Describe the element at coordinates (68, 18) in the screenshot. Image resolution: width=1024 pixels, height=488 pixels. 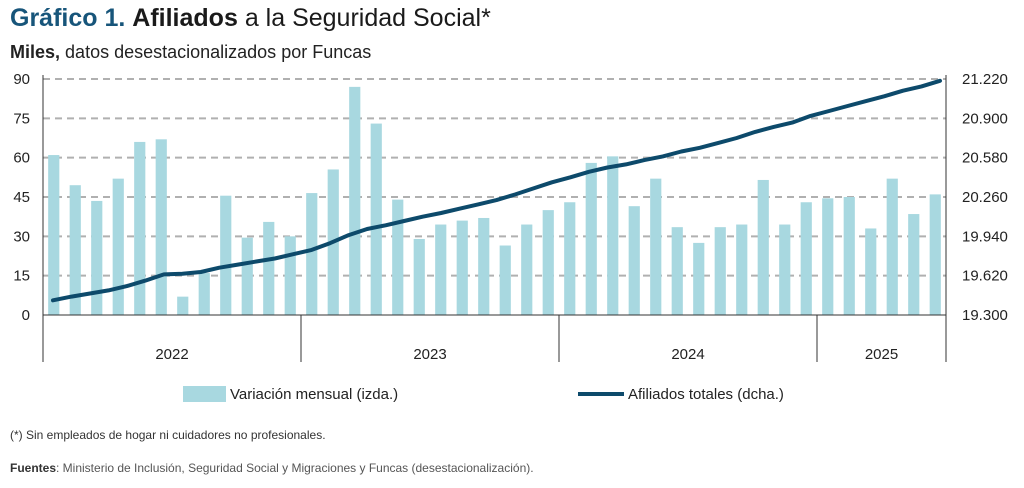
I see `chart-title-number: Gráfico 1.` at that location.